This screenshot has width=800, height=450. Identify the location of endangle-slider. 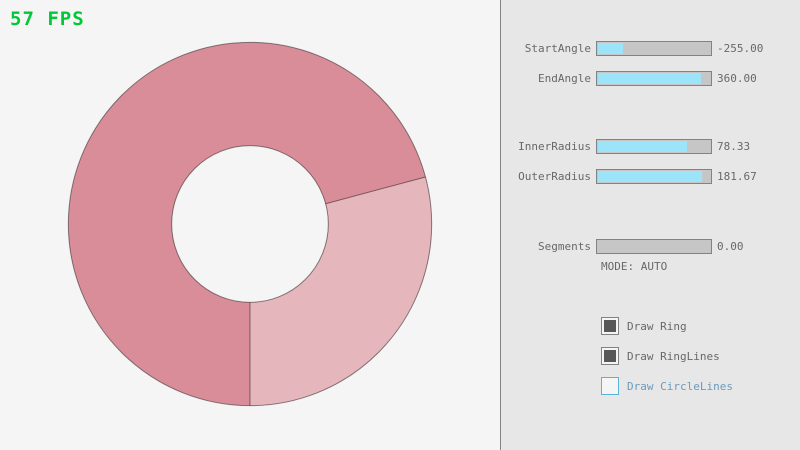
(654, 78).